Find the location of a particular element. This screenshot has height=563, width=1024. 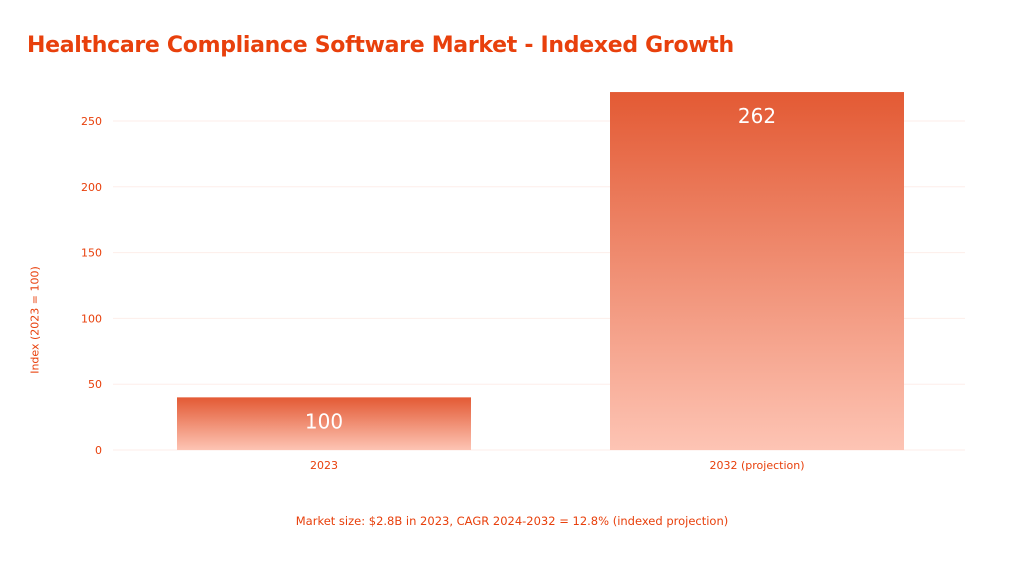

y-tick-label: 50 is located at coordinates (95, 384).